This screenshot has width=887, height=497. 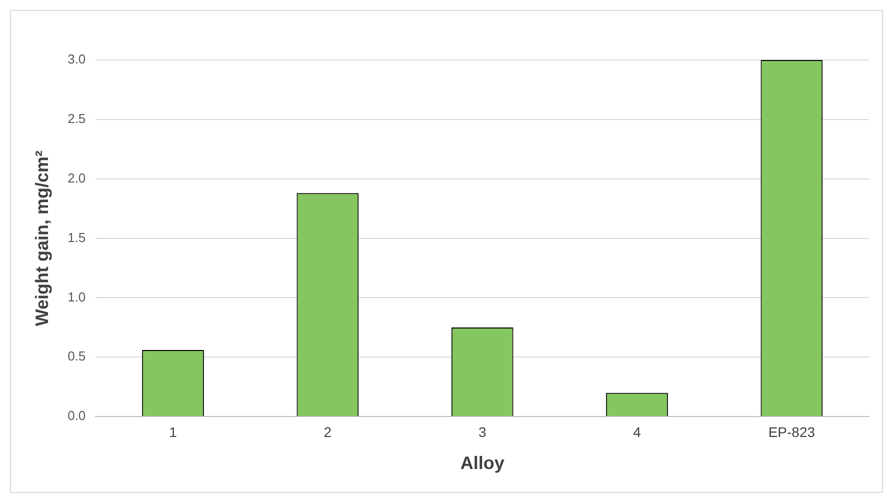 What do you see at coordinates (77, 59) in the screenshot?
I see `y-tick-label: 3.0` at bounding box center [77, 59].